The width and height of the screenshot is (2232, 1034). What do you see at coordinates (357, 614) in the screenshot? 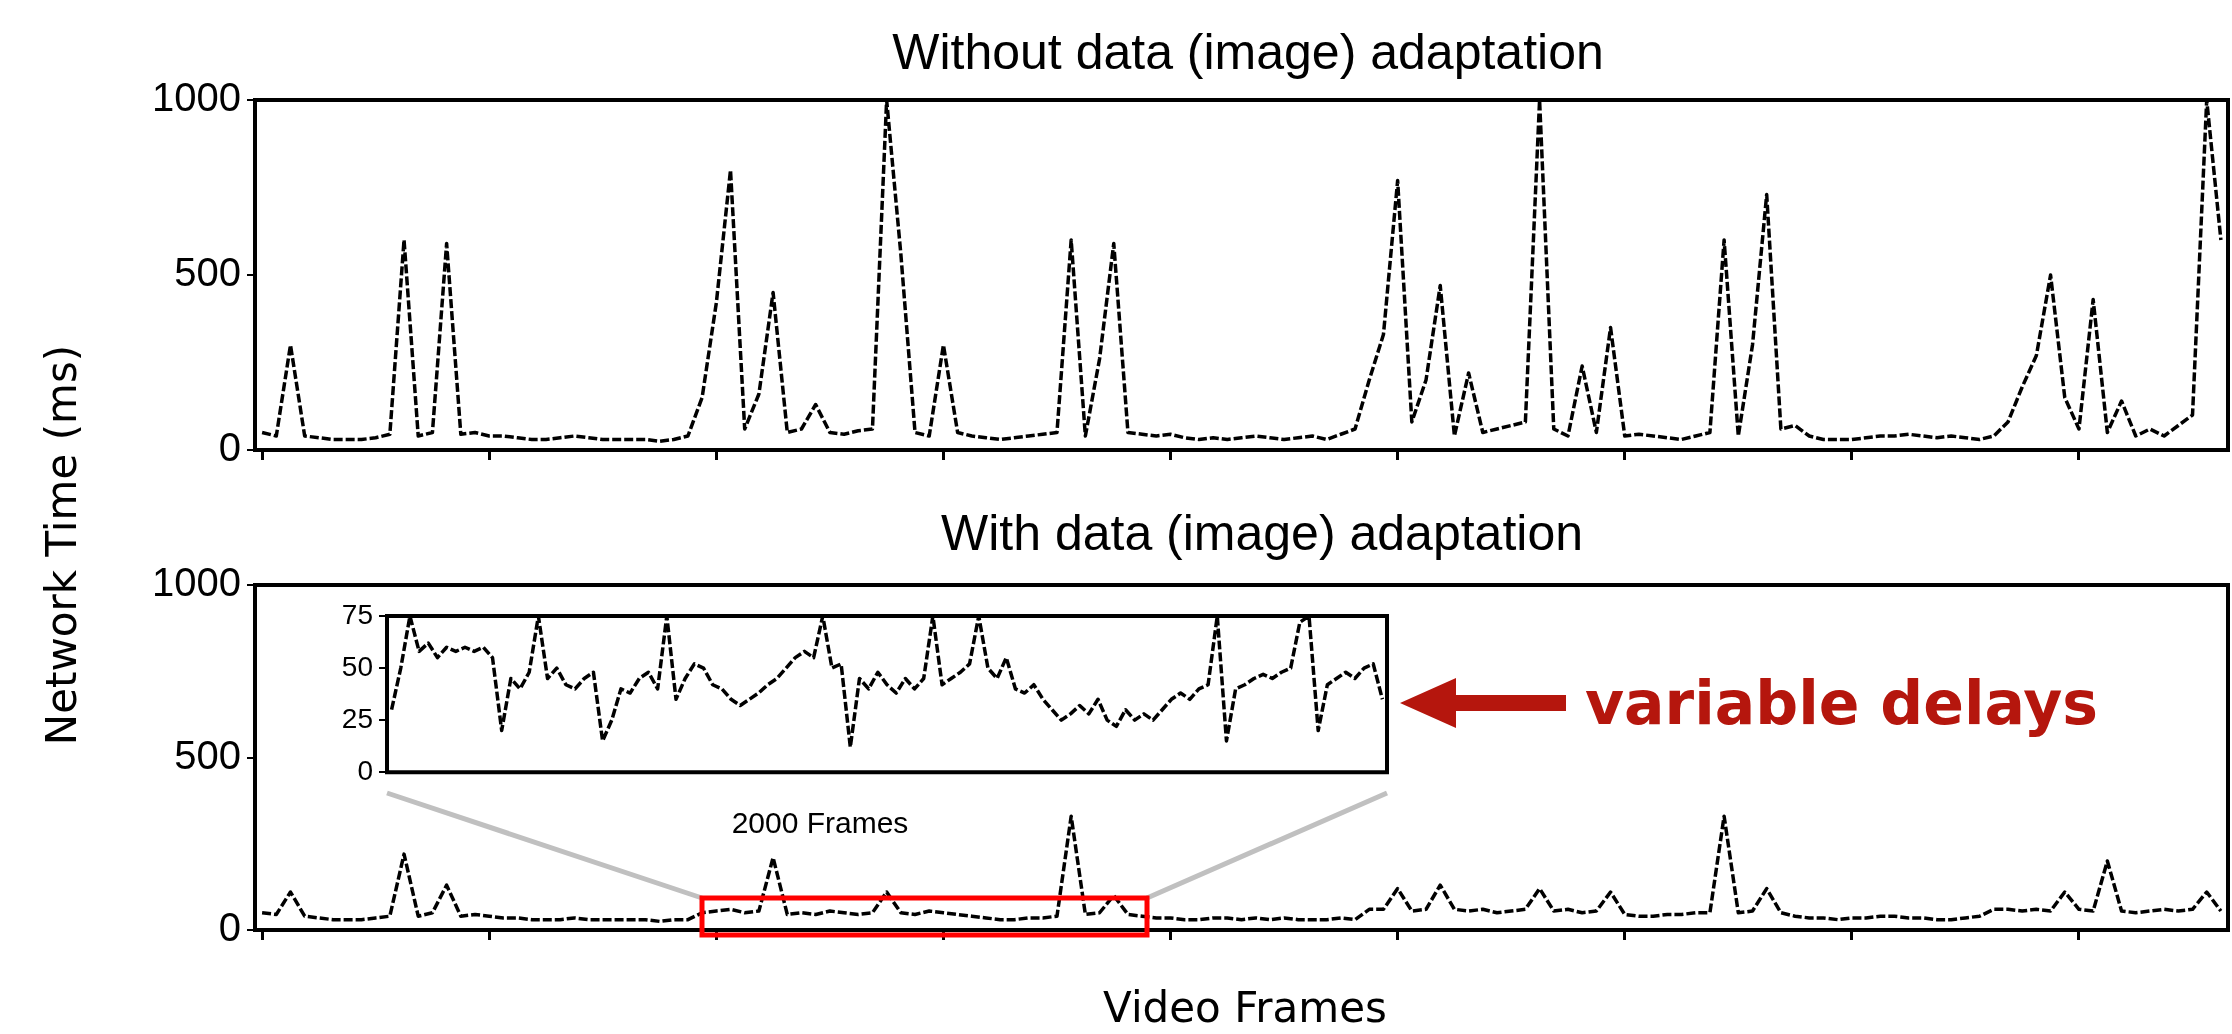
I see `y-tick-label: 75` at bounding box center [357, 614].